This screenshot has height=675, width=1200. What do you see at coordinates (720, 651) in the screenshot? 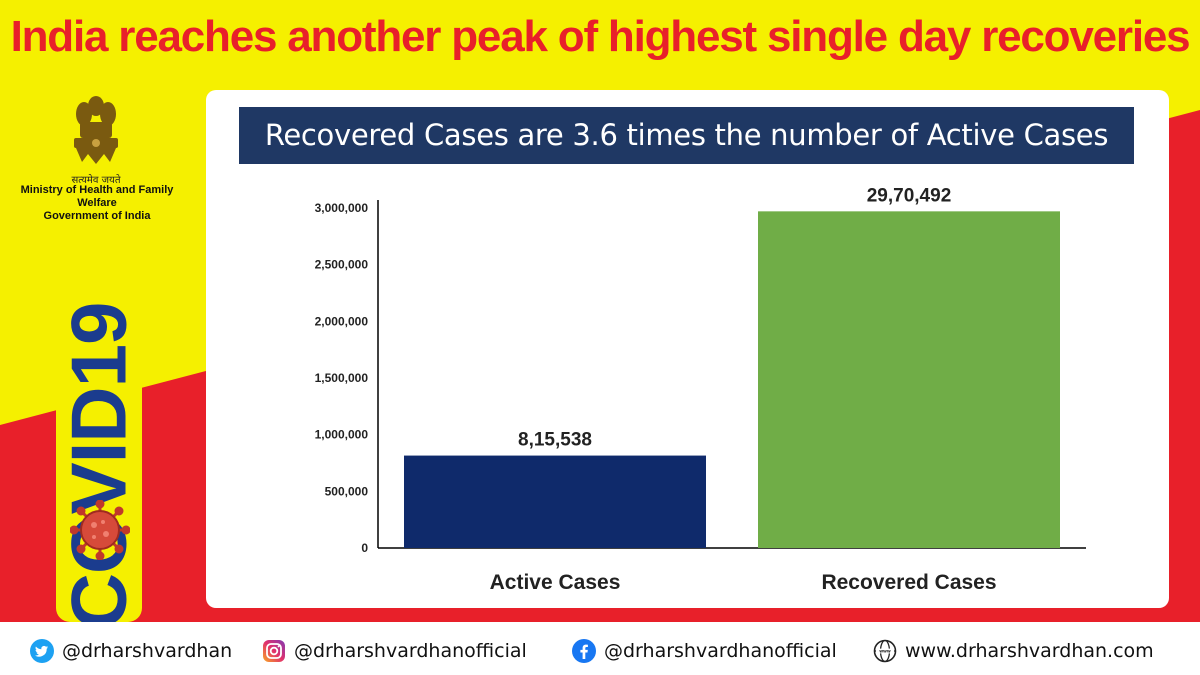
I see `facebook-handle: @drharshvardhanofficial` at bounding box center [720, 651].